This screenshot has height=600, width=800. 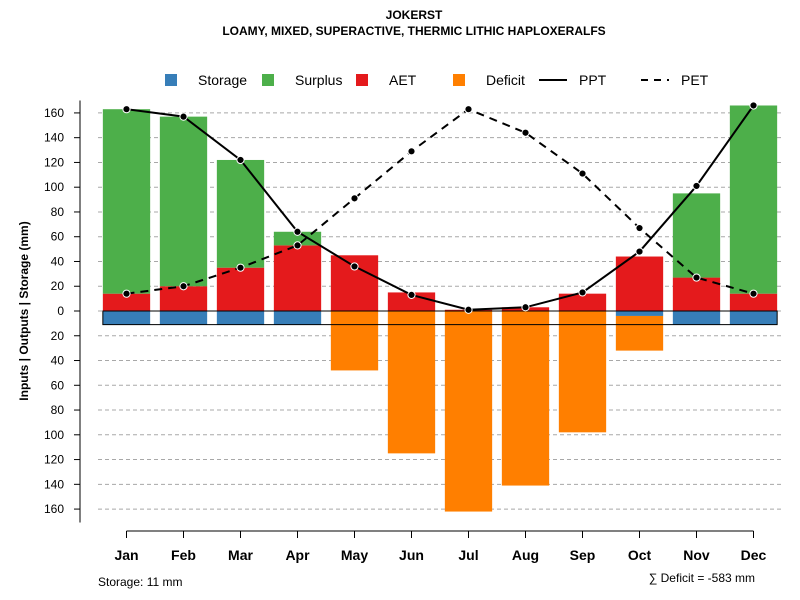 I want to click on y-tick-label: 0, so click(x=60, y=311).